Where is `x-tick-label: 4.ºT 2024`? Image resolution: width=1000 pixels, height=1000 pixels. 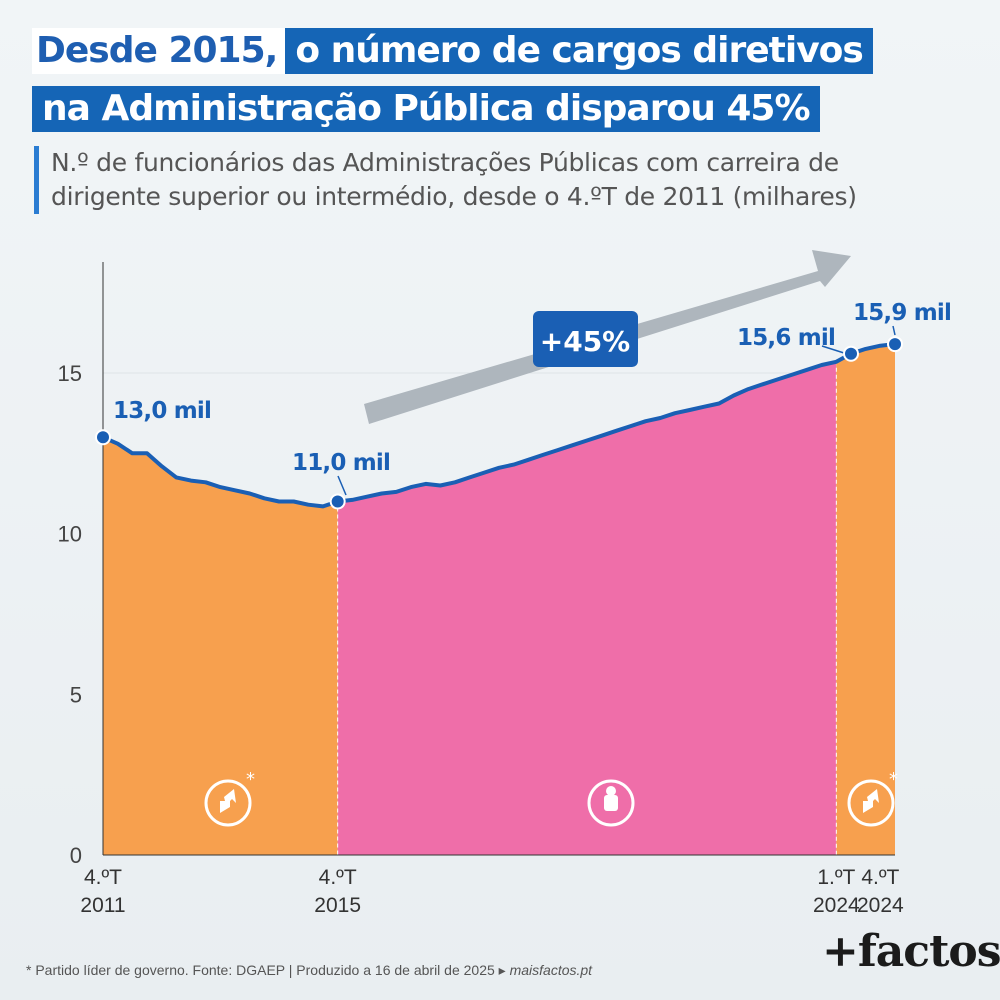 x-tick-label: 4.ºT 2024 is located at coordinates (880, 891).